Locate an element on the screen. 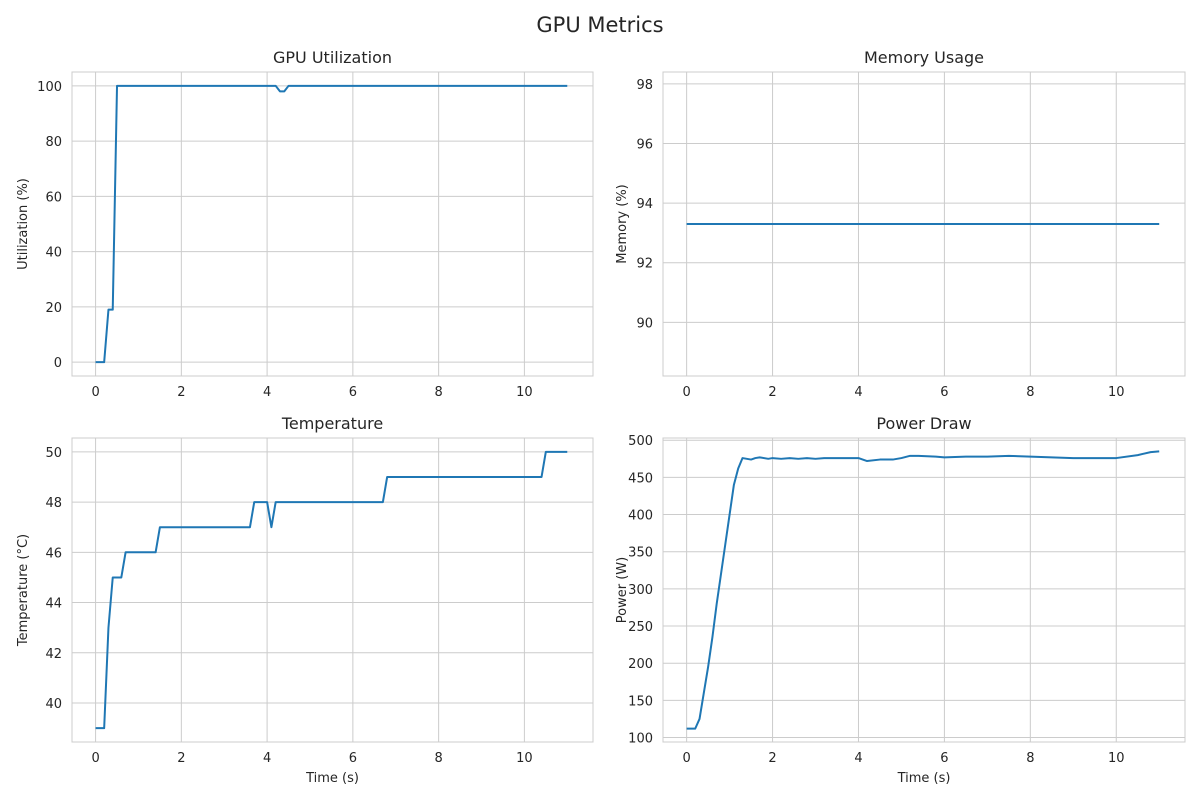 The height and width of the screenshot is (800, 1200). temperature-y-tick-label: 44 is located at coordinates (53, 604).